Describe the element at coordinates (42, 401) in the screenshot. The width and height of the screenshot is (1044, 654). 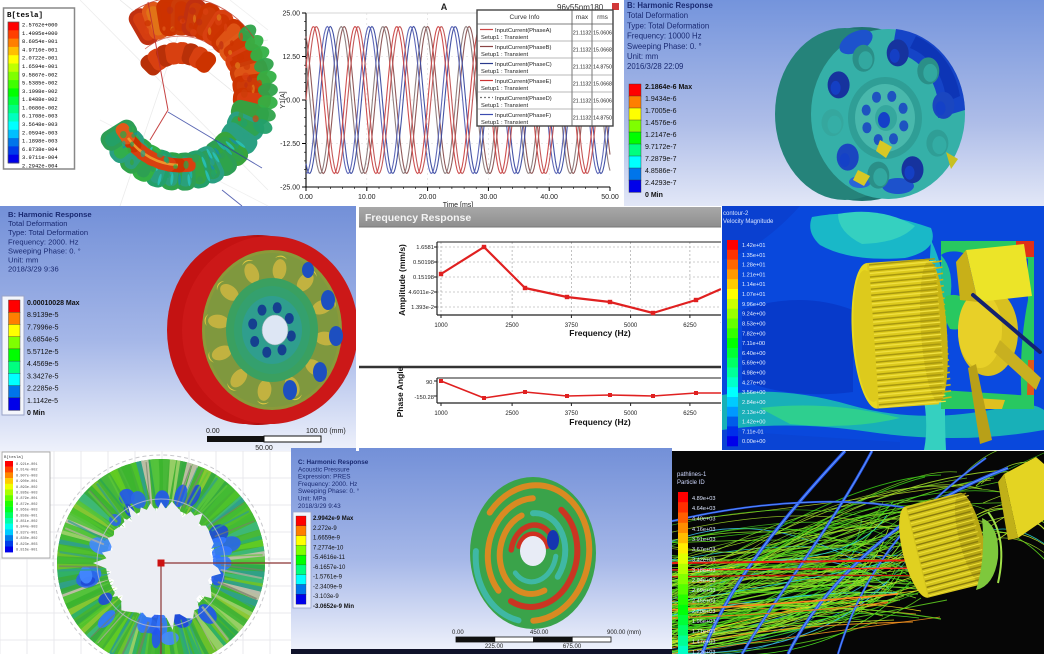
I see `svg-text: 1.1142e-5` at that location.